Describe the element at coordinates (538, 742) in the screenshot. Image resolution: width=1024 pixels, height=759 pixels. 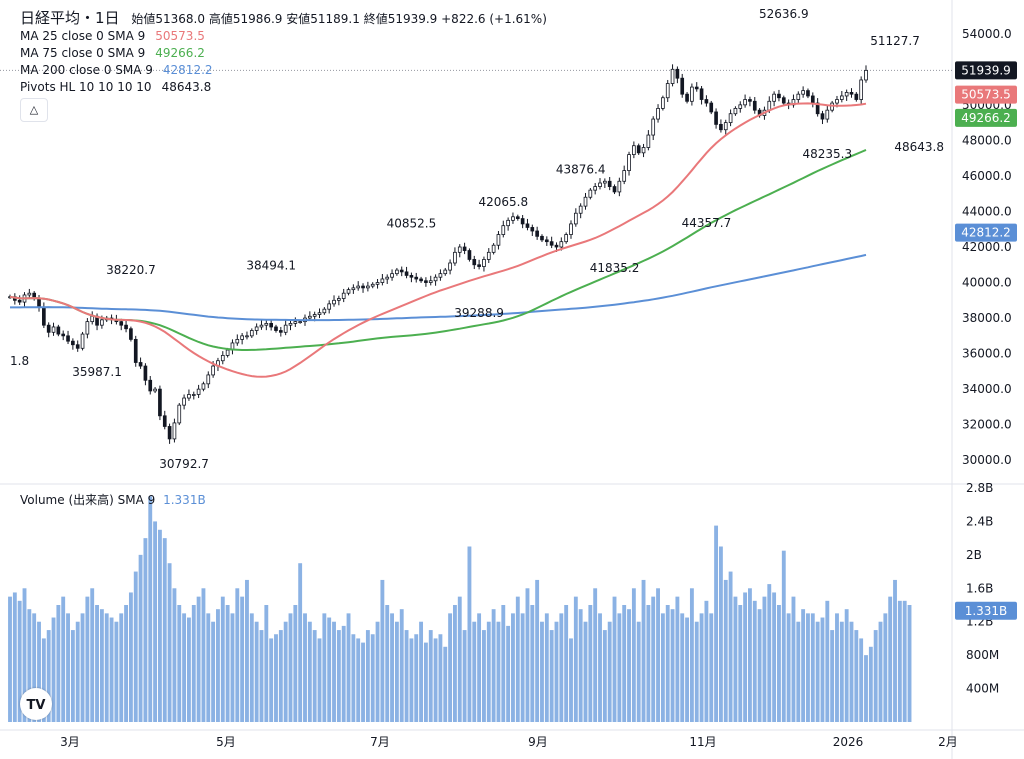
I see `time-tick-label: 9月` at that location.